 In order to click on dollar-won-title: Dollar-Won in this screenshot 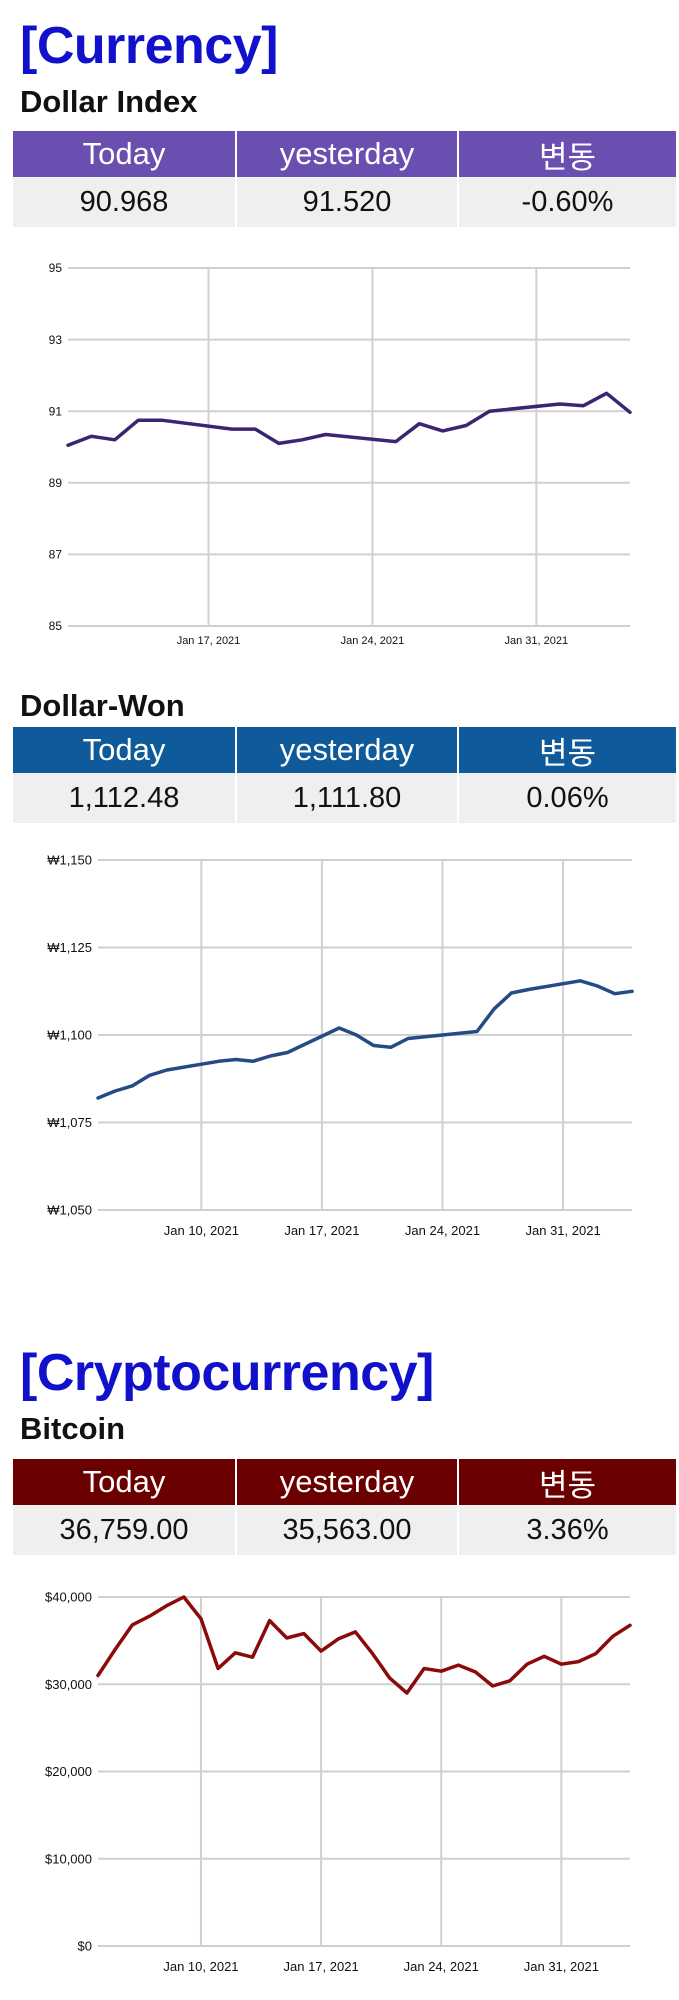, I will do `click(102, 705)`.